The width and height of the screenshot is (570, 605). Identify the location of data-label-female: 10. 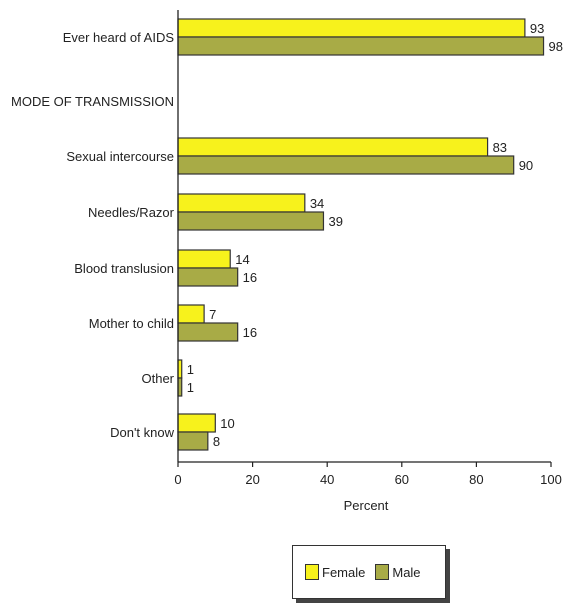
(227, 423).